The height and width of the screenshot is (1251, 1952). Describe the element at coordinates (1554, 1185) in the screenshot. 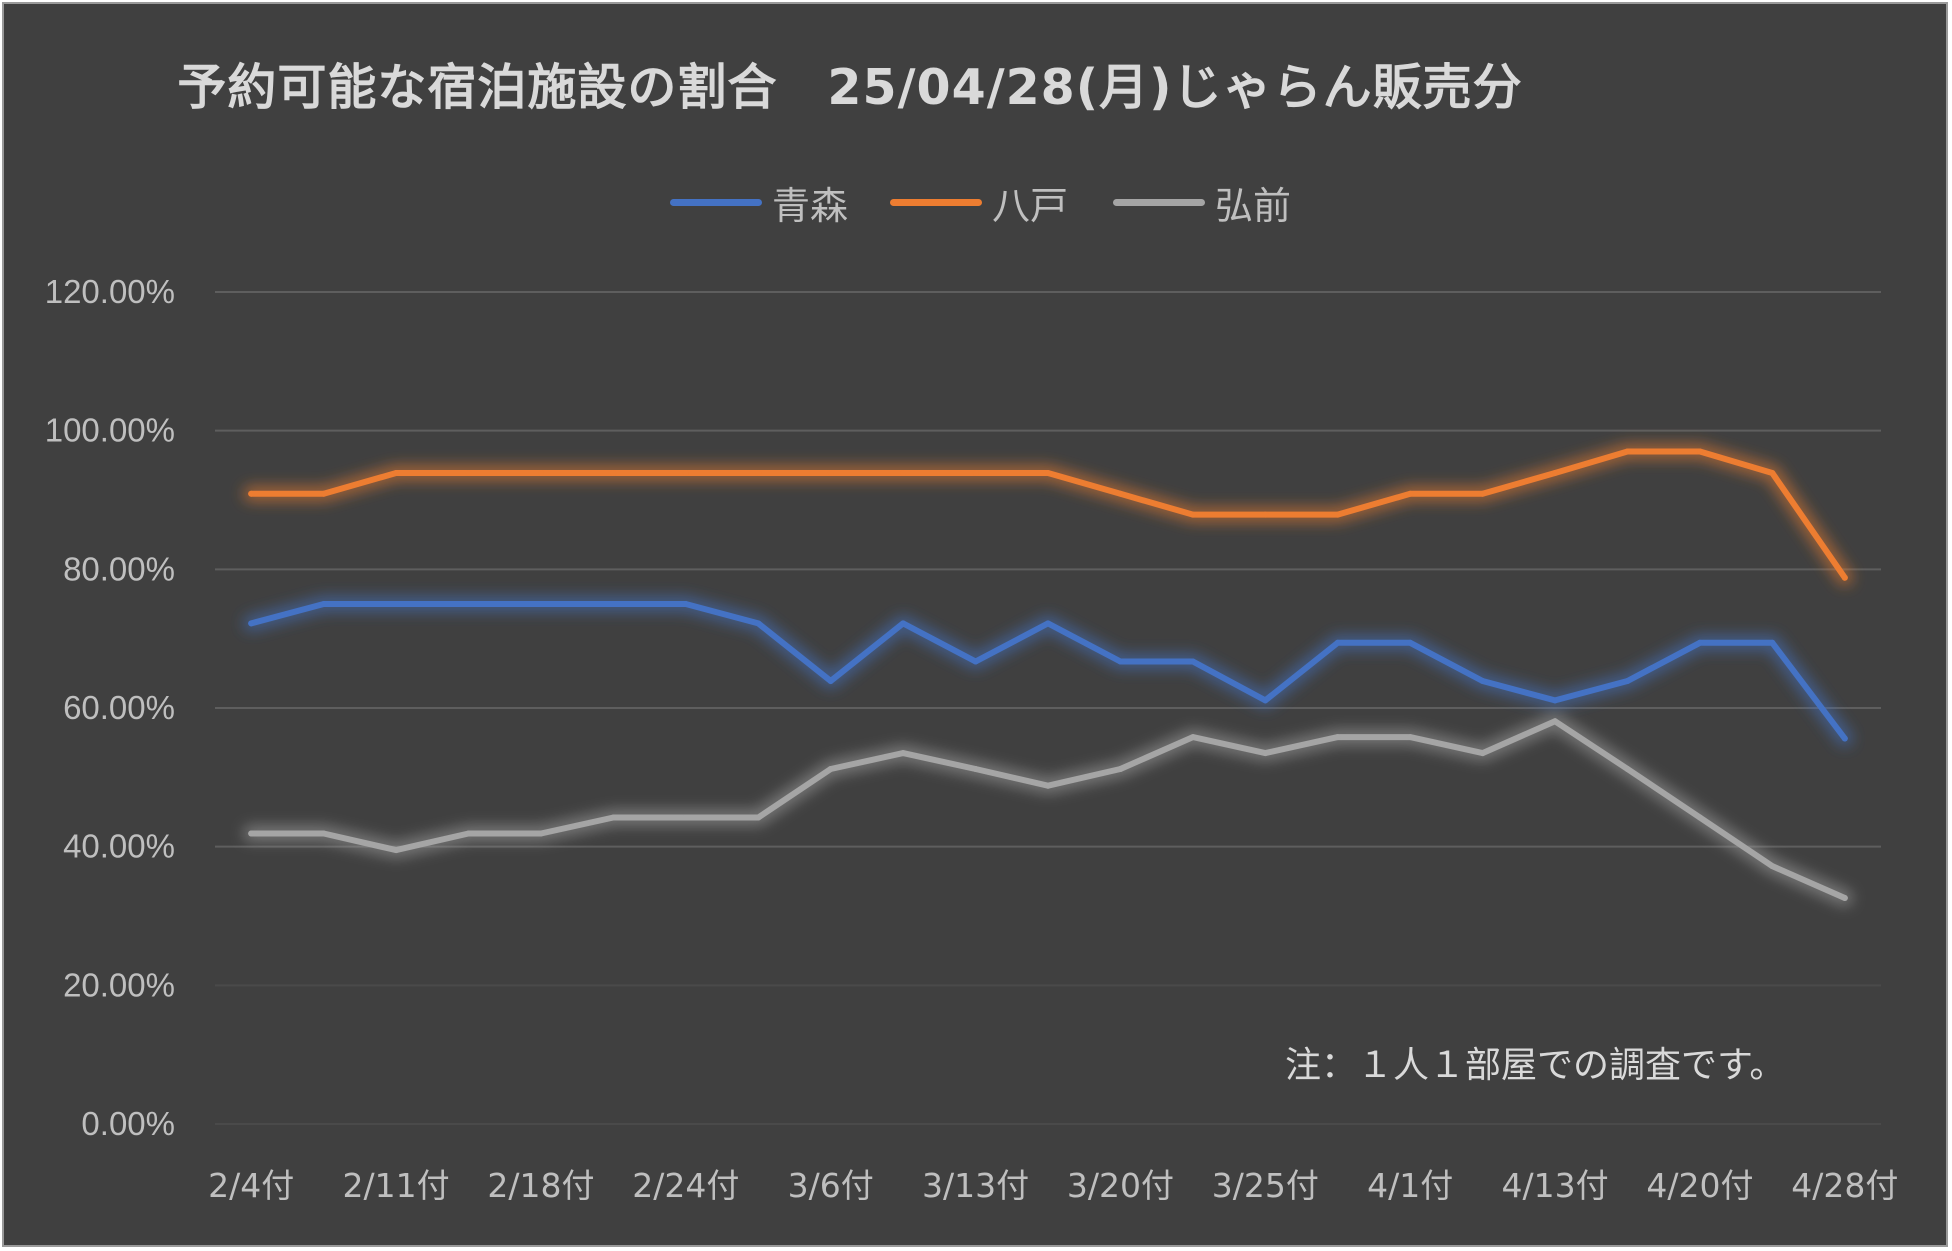

I see `x-tick-label: 4/13付` at that location.